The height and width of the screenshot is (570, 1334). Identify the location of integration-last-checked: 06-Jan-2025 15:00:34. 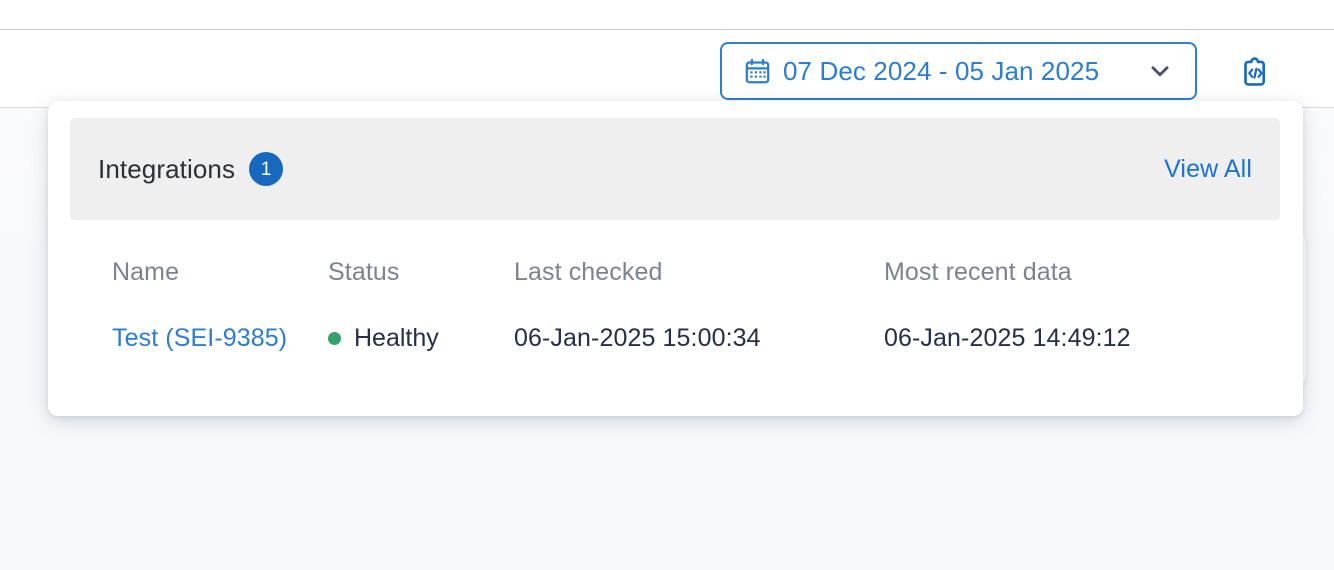
(637, 337).